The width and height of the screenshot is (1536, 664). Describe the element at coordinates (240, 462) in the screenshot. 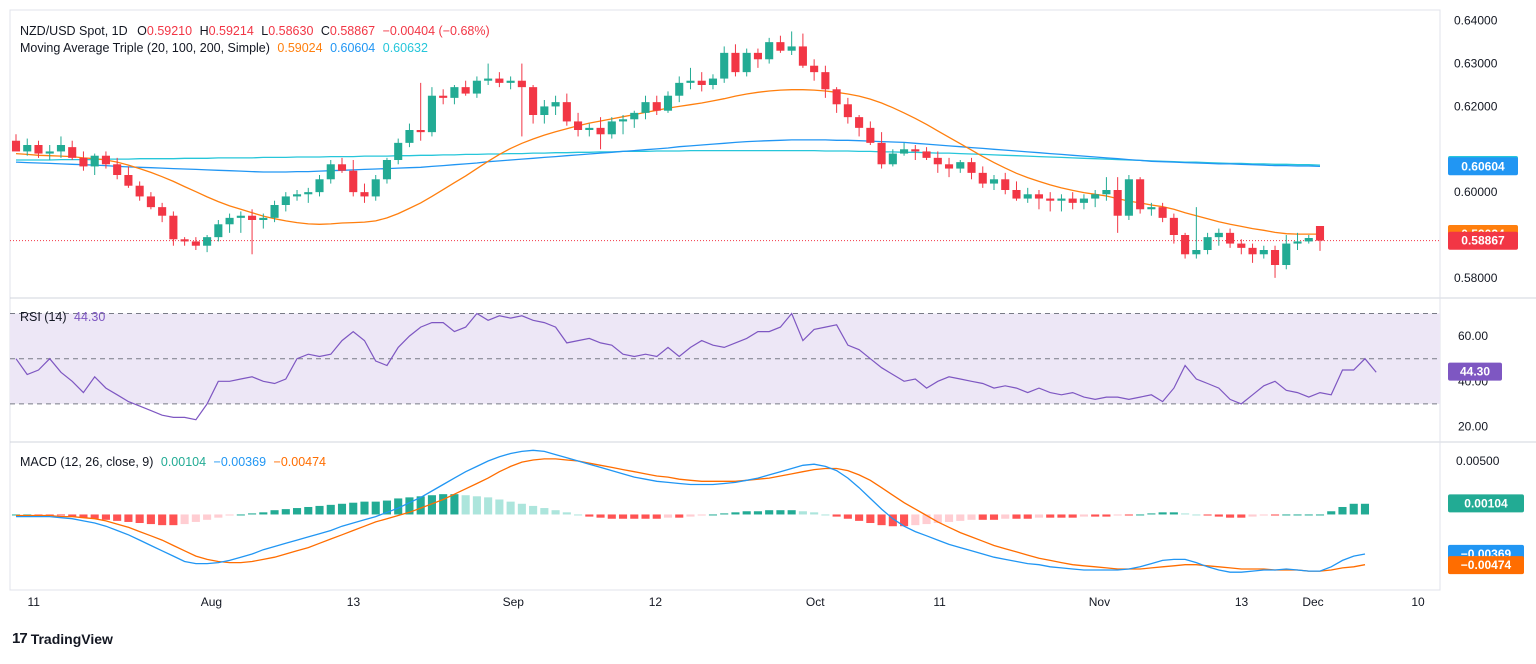

I see `macd-line-value: −0.00369` at that location.